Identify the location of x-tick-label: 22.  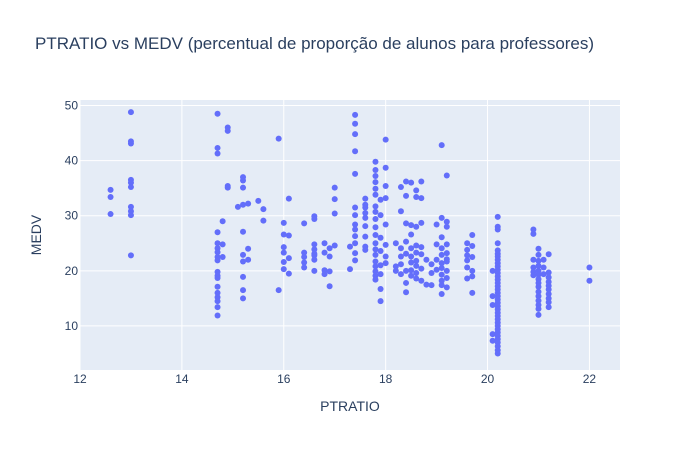
(590, 379).